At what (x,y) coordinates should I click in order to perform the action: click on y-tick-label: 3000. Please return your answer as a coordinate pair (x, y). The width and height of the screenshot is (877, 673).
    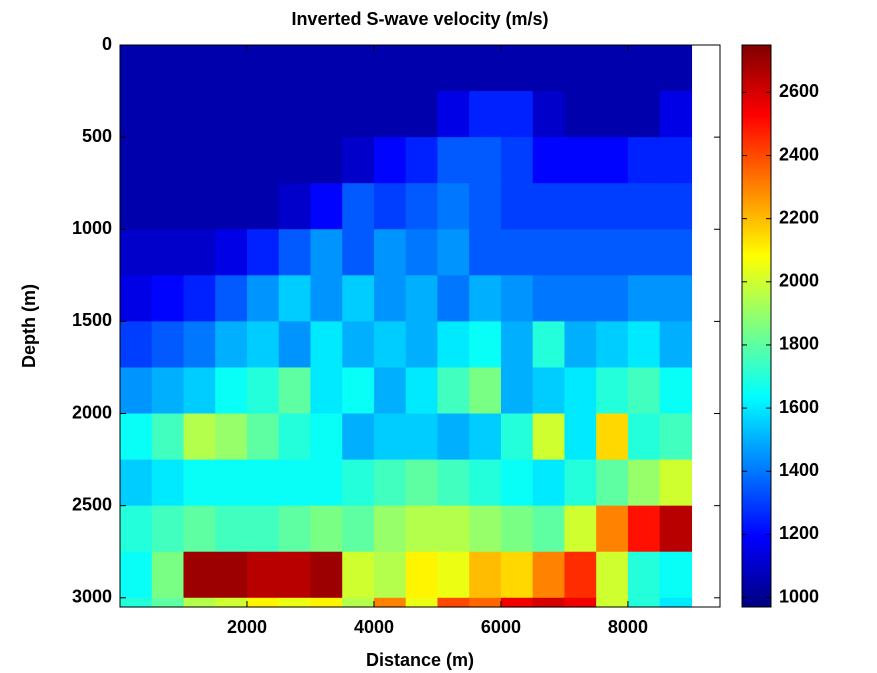
    Looking at the image, I should click on (92, 597).